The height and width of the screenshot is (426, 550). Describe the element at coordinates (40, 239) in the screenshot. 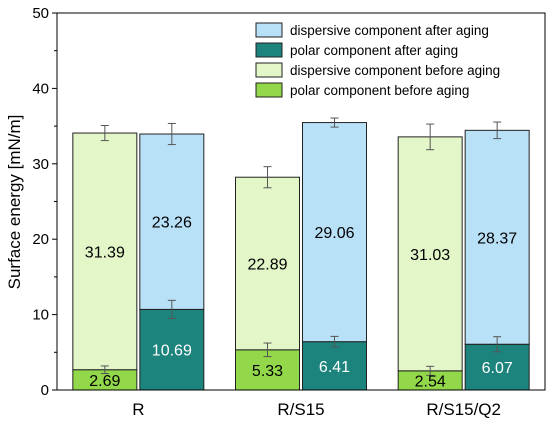

I see `y-tick-label: 20` at that location.